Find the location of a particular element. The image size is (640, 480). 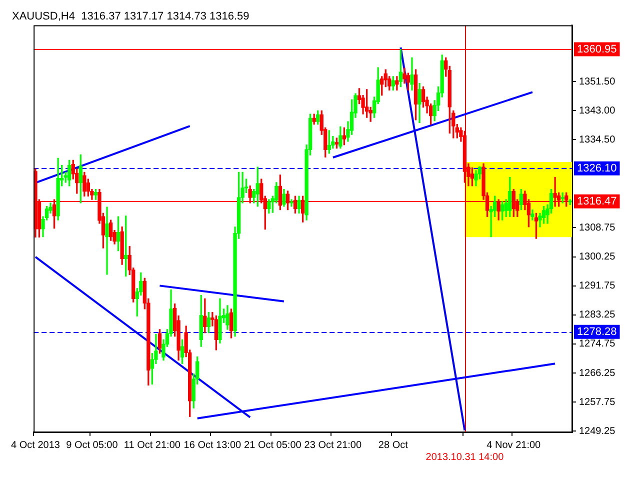

x-tick-label: 16 Oct 13:00 is located at coordinates (213, 445).